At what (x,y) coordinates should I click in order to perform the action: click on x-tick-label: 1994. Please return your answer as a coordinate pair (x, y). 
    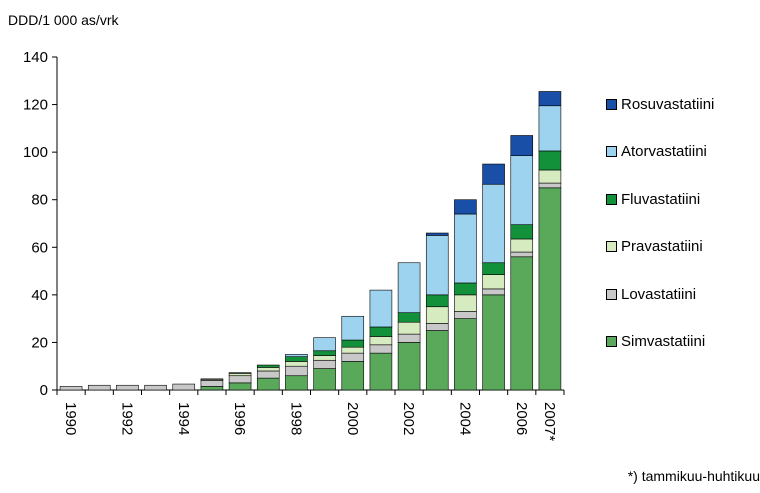
    Looking at the image, I should click on (183, 418).